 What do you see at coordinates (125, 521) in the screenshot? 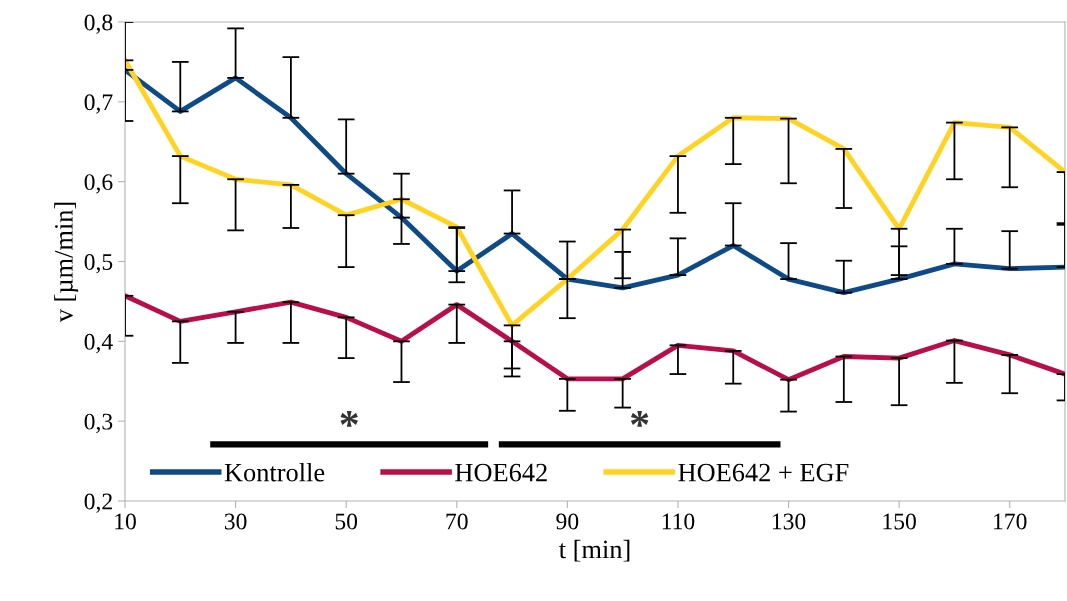
I see `x-tick-label: 10` at bounding box center [125, 521].